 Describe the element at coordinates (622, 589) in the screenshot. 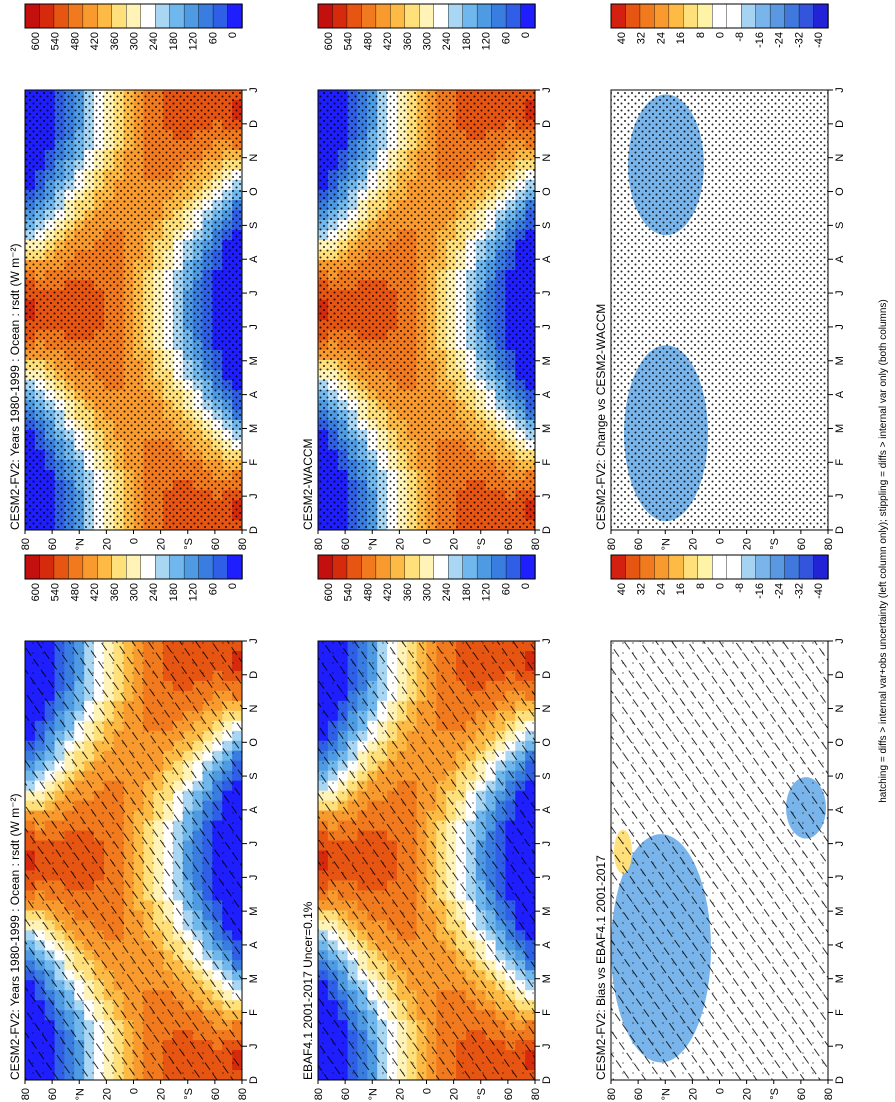

I see `colorbar-label: 40` at that location.